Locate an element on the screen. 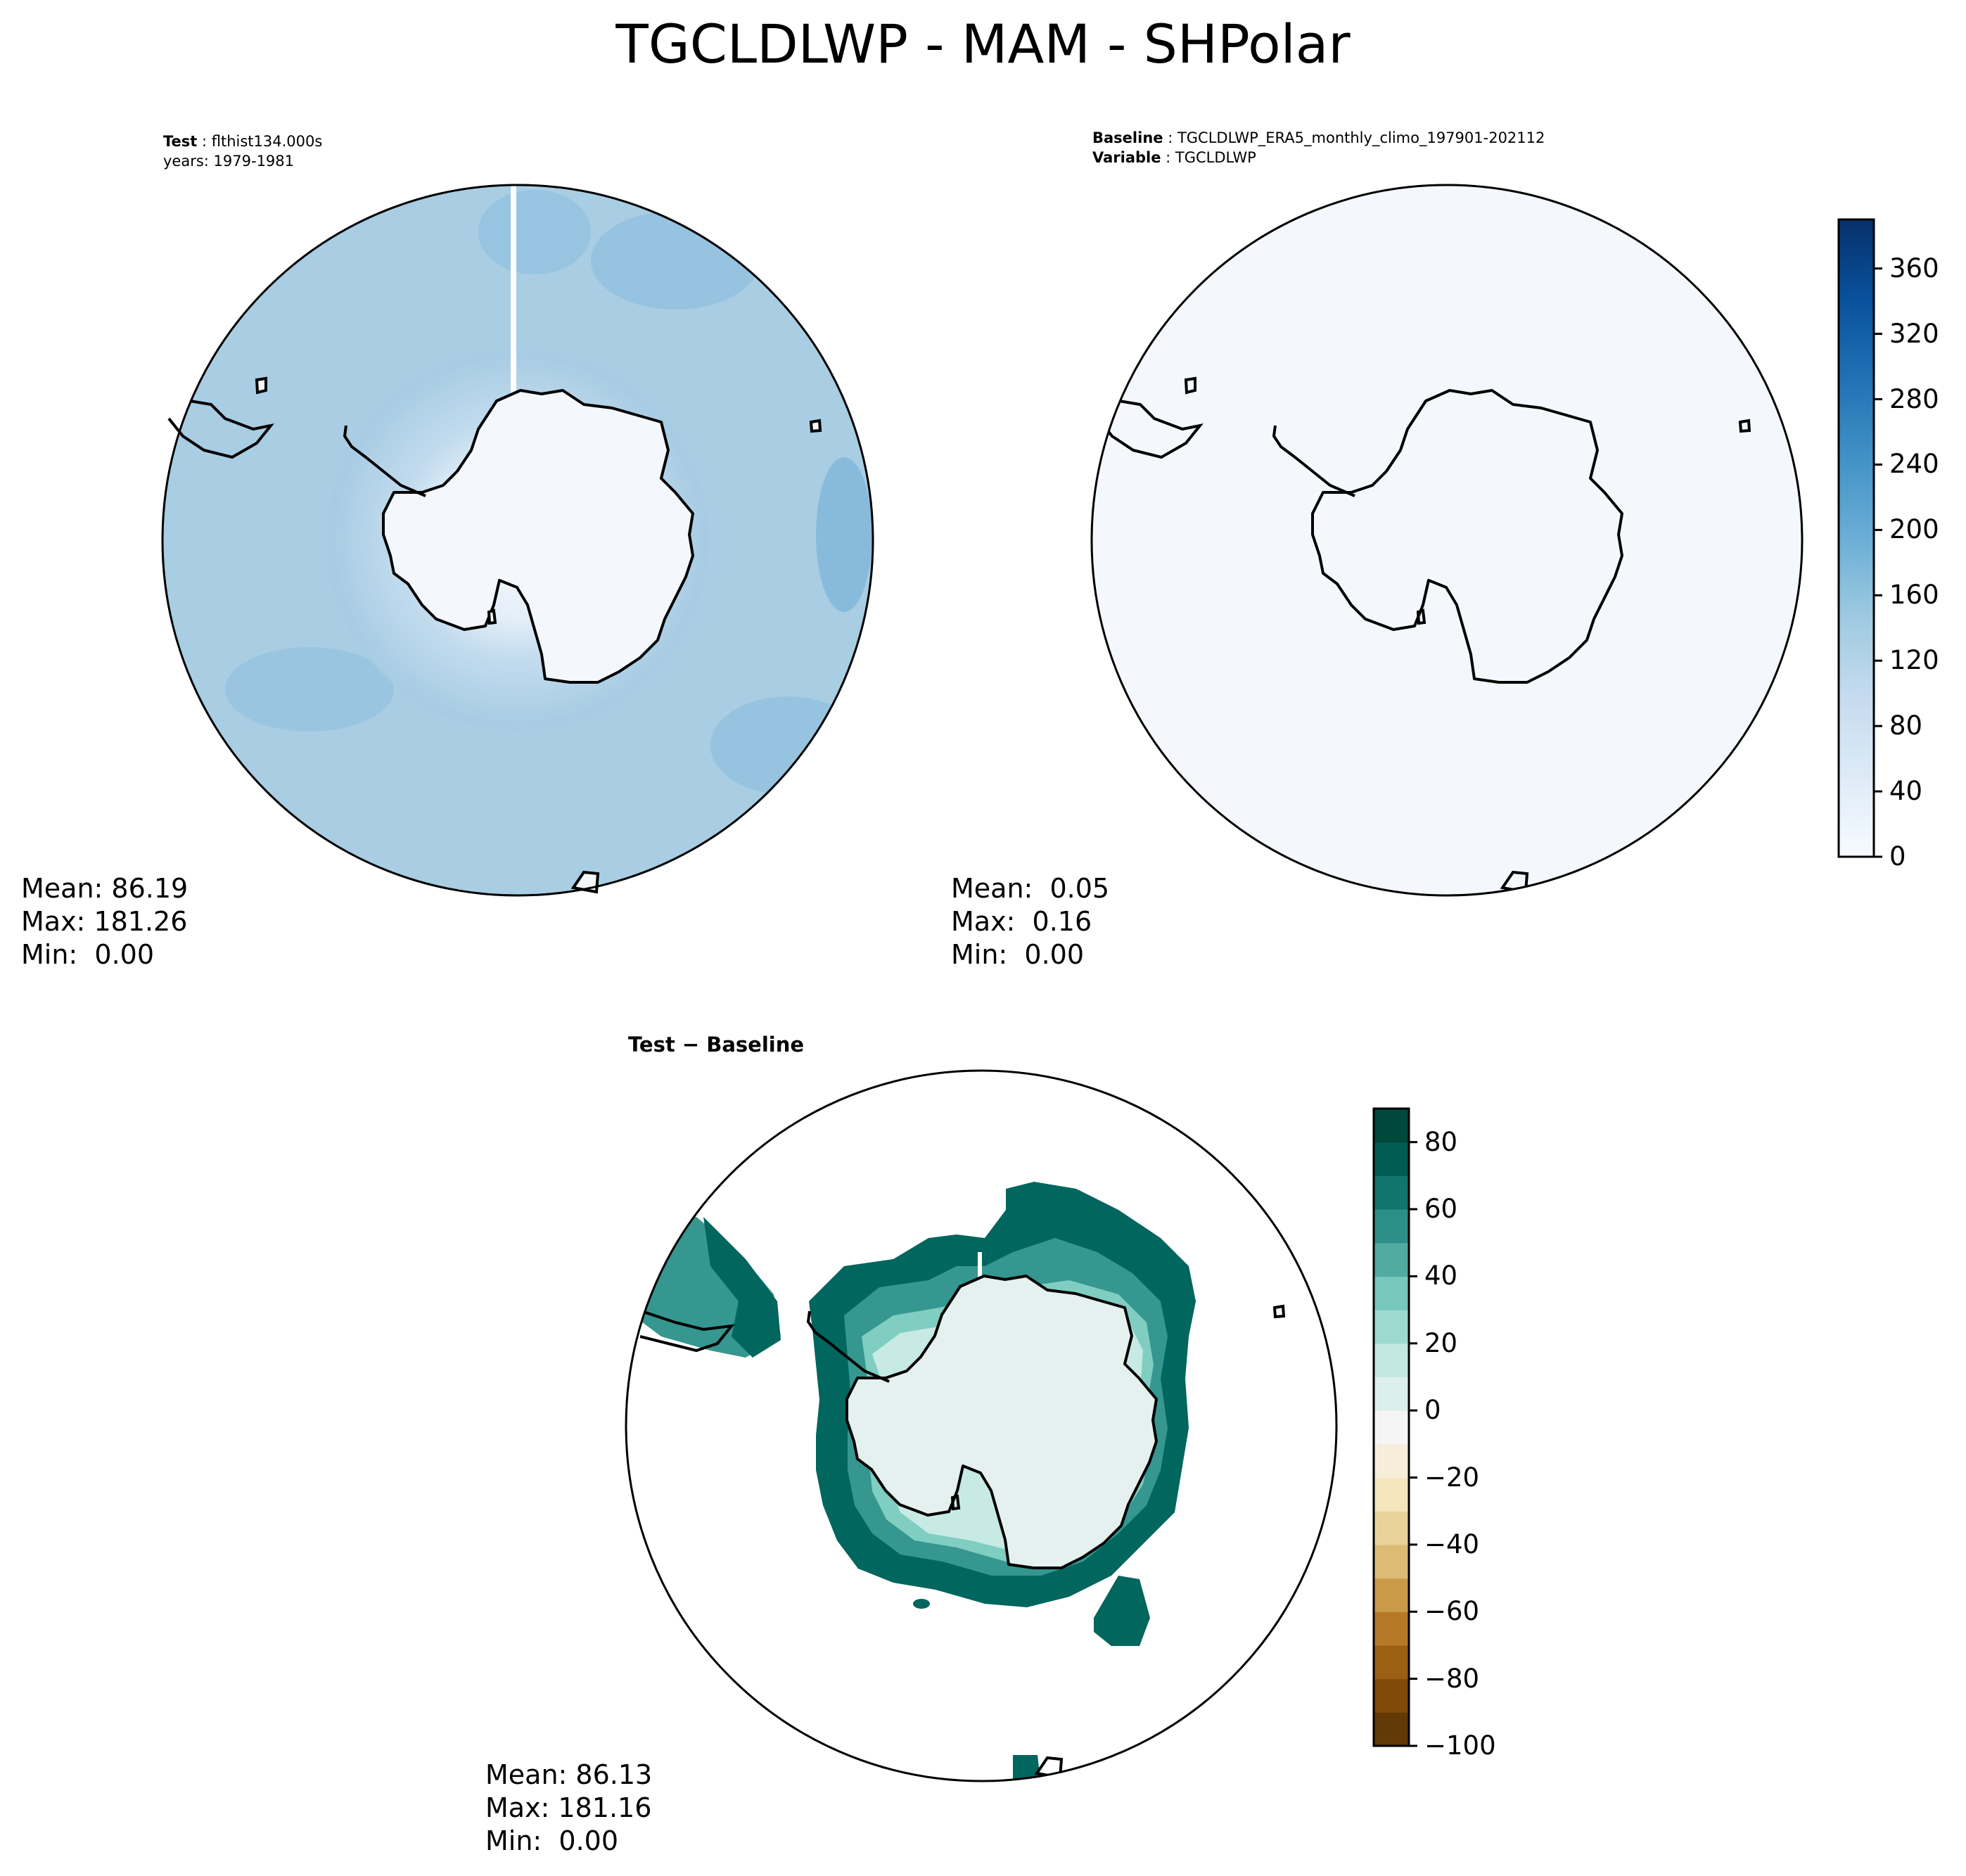 The height and width of the screenshot is (1876, 1966). baseline-south-america-outline is located at coordinates (1150, 429).